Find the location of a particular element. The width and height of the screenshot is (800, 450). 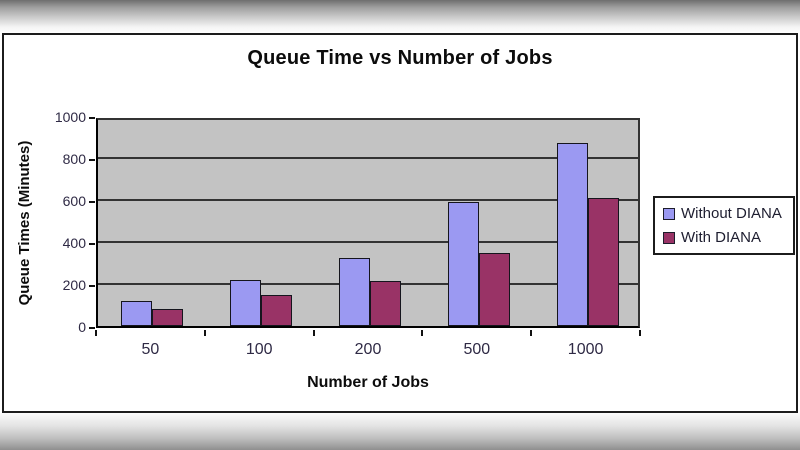

legend-label: With DIANA is located at coordinates (721, 237).